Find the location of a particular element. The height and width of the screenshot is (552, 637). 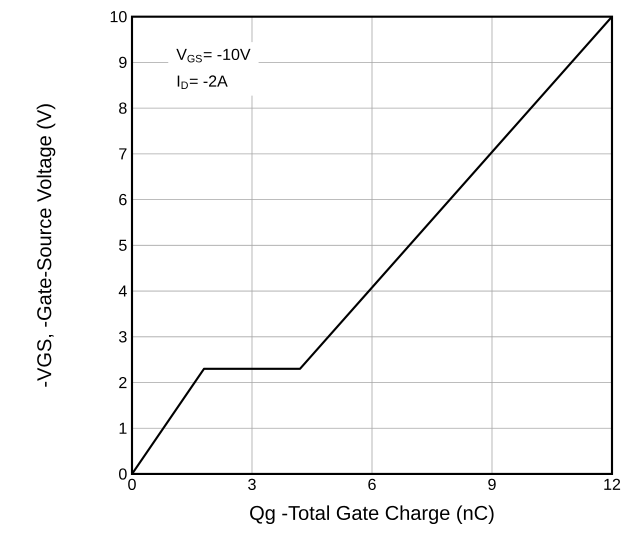

y-tick-label: 5 is located at coordinates (123, 245).